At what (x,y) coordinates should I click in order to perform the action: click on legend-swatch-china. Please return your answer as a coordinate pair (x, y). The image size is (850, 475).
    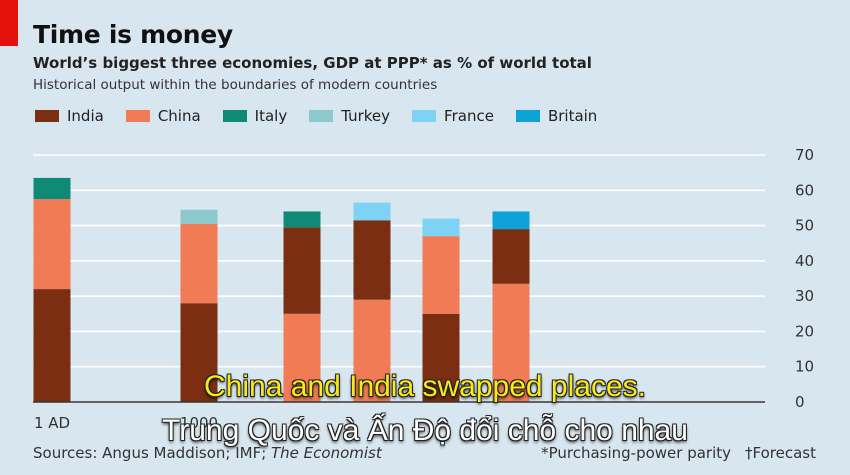
    Looking at the image, I should click on (137, 116).